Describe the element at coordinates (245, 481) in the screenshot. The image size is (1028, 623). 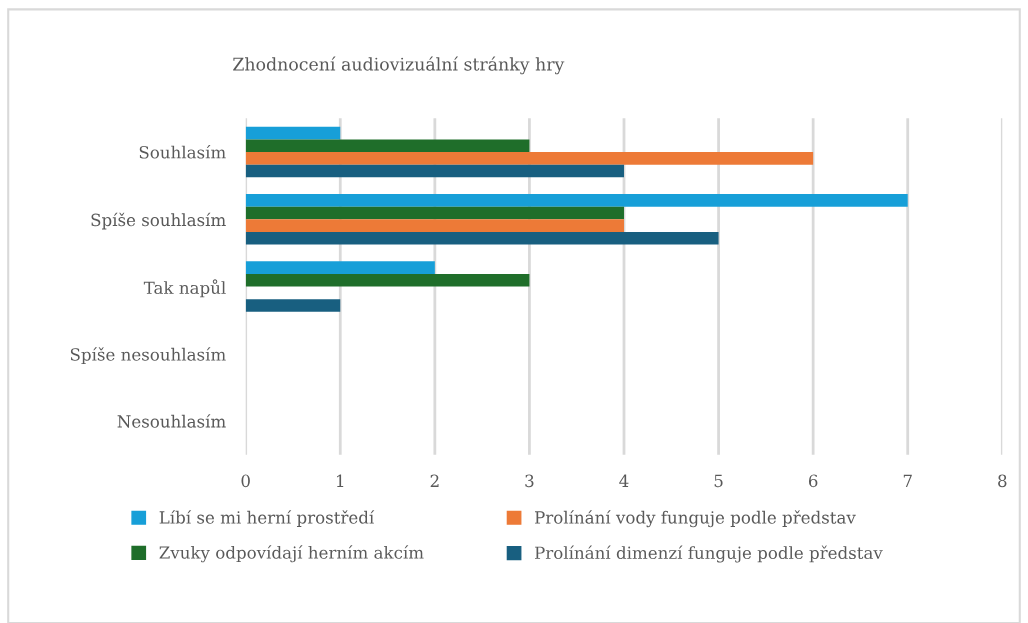
I see `x-tick-label: 0` at that location.